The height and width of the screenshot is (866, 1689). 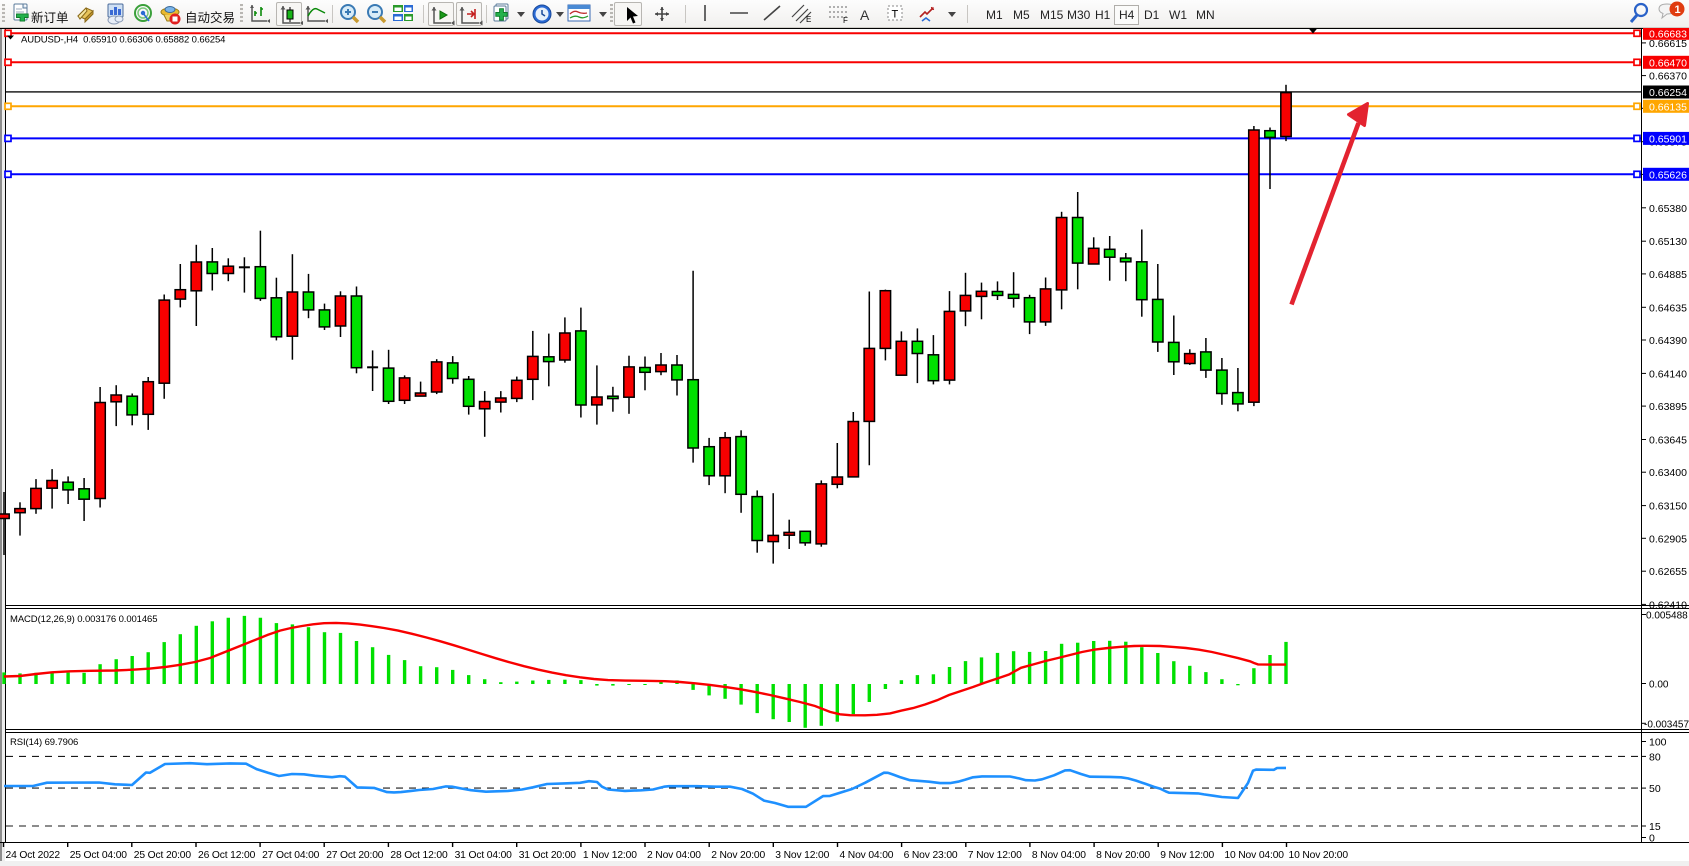 I want to click on svg-text: 50, so click(x=1655, y=789).